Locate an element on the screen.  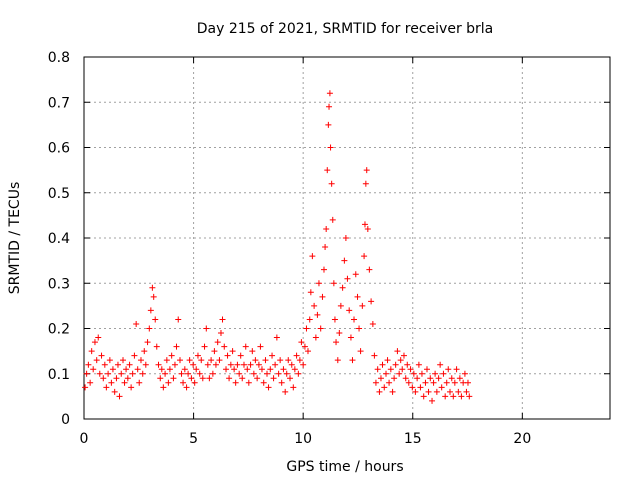
x-tick-label: 10 is located at coordinates (303, 439).